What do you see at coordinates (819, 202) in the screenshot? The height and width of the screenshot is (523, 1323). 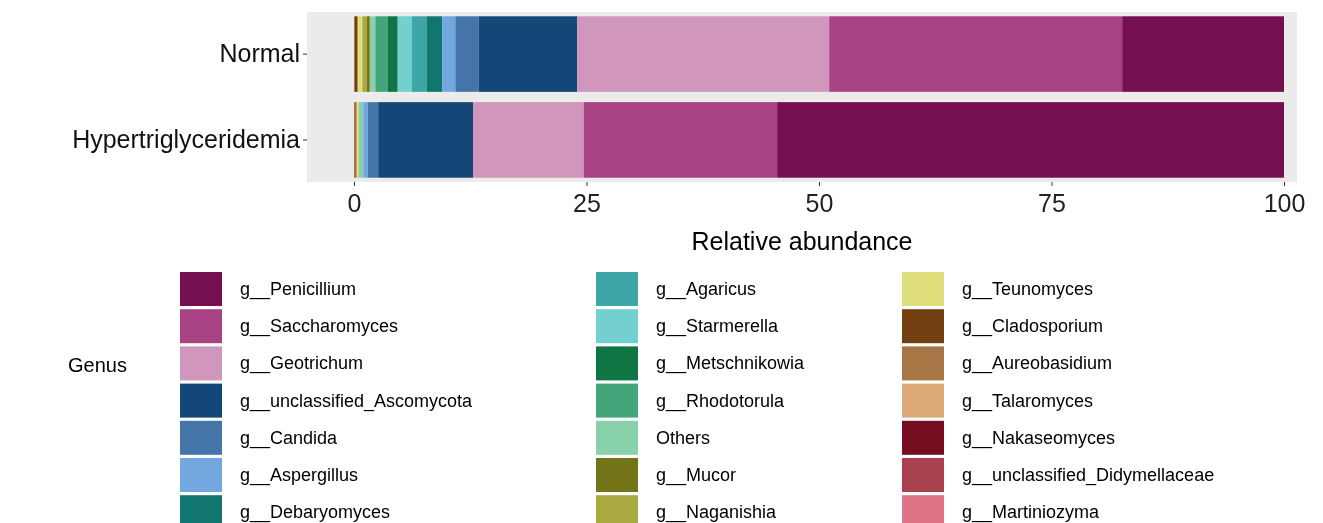 I see `x-tick-label: 50` at bounding box center [819, 202].